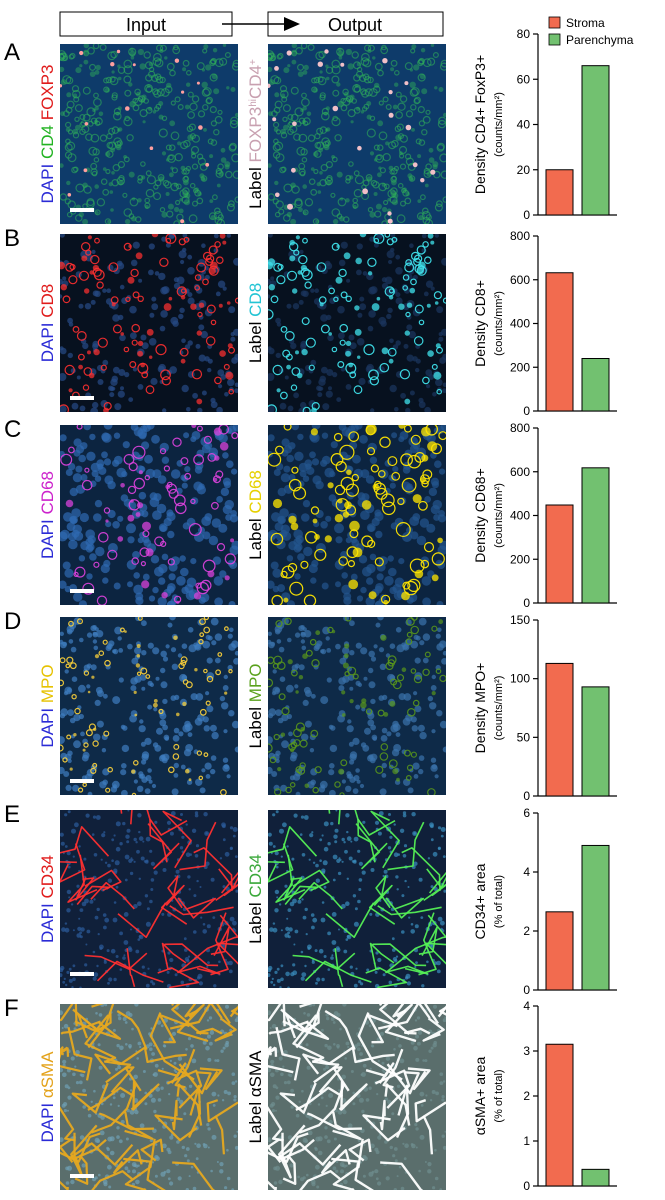 This screenshot has height=1200, width=665. Describe the element at coordinates (357, 134) in the screenshot. I see `panel-a-output-image` at that location.